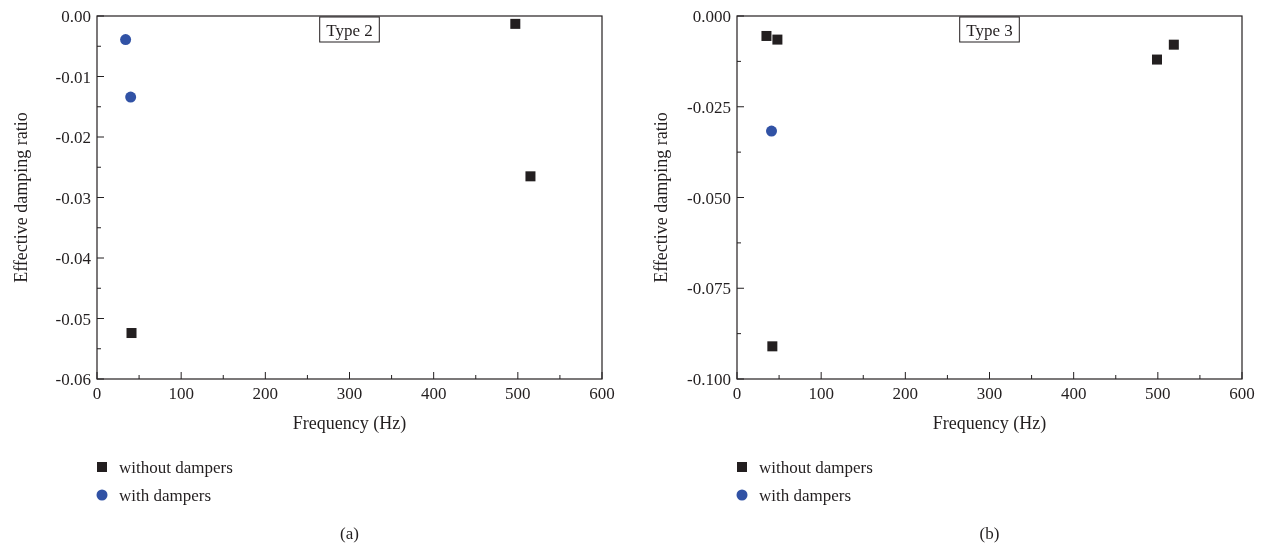  Describe the element at coordinates (709, 289) in the screenshot. I see `y-tick-label: -0.075` at that location.